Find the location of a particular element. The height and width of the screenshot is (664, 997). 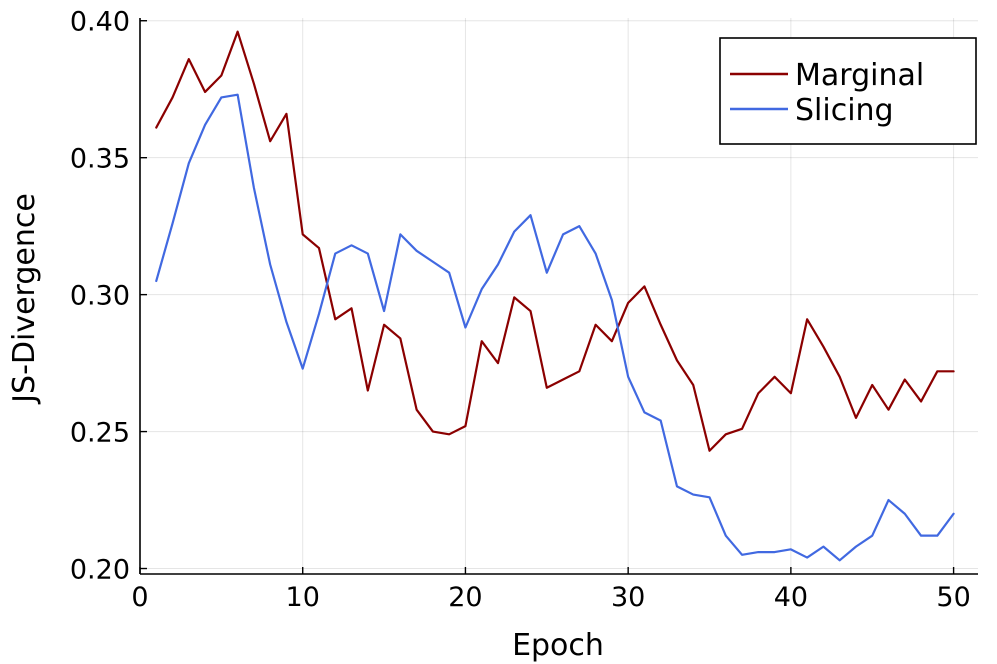

x-tick-label: 20 is located at coordinates (465, 597).